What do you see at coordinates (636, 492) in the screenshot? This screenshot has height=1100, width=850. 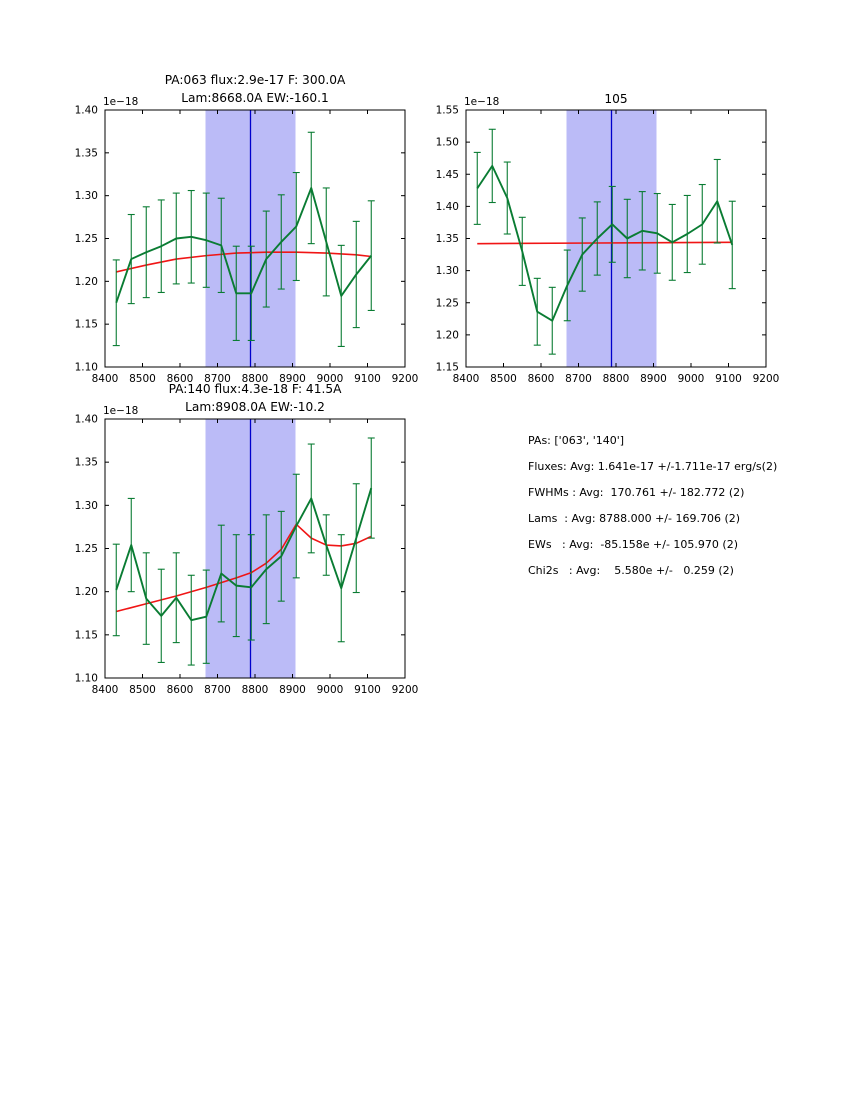 I see `stats-line-fwhms: FWHMs : Avg: 170.761 +/- 182.772 (2)` at bounding box center [636, 492].